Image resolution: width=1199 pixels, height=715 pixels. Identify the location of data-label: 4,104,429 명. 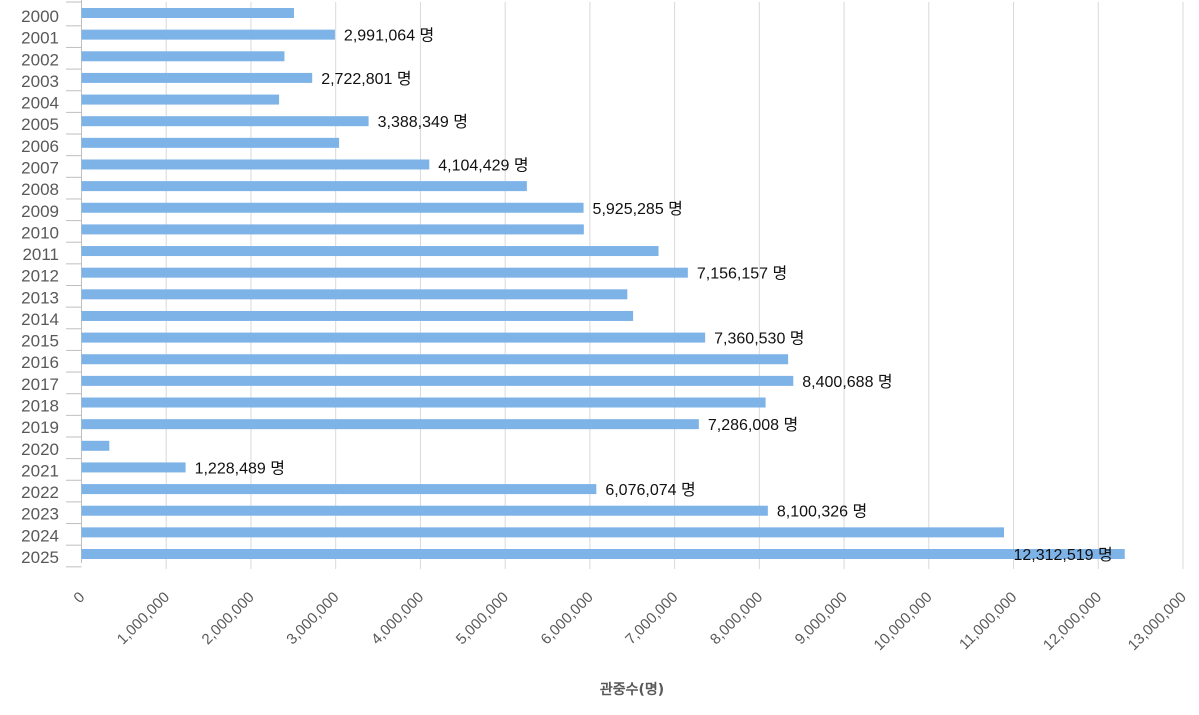
(483, 165).